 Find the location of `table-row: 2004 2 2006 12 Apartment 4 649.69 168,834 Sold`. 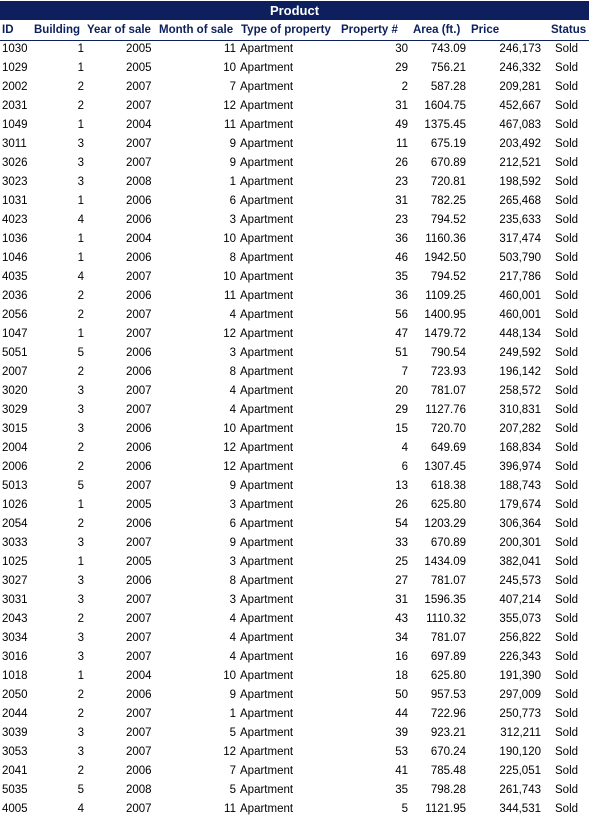

table-row: 2004 2 2006 12 Apartment 4 649.69 168,834 Sold is located at coordinates (294, 448).